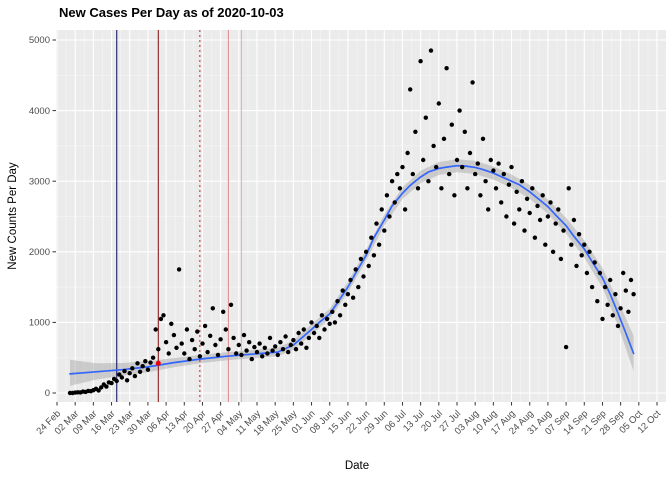 The height and width of the screenshot is (480, 672). I want to click on y-tick-label: 3000, so click(39, 181).